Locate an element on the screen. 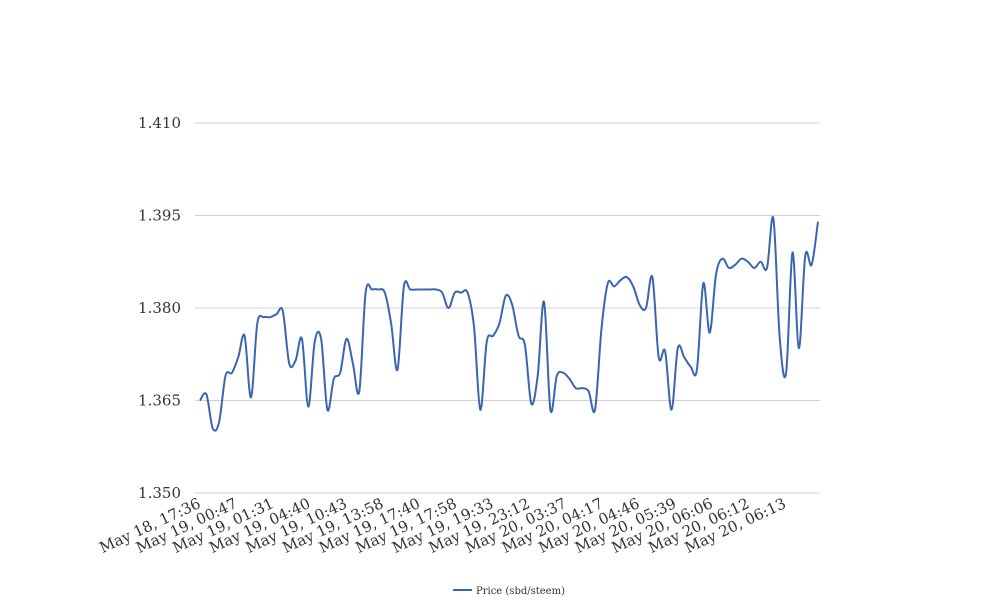  y-axis-tick-labels: 1.350 1.365 1.380 1.395 1.410 is located at coordinates (159, 308).